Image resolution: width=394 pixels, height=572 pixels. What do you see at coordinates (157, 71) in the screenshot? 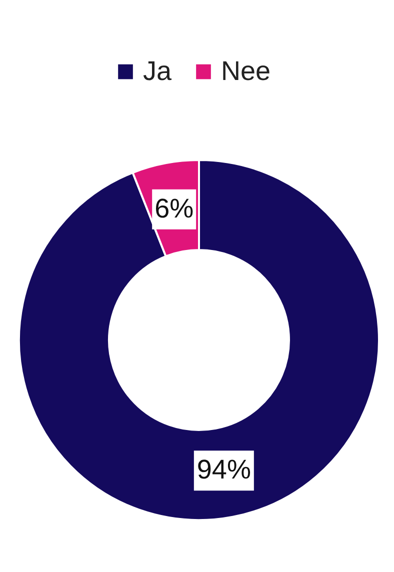
I see `legend-label: Ja` at bounding box center [157, 71].